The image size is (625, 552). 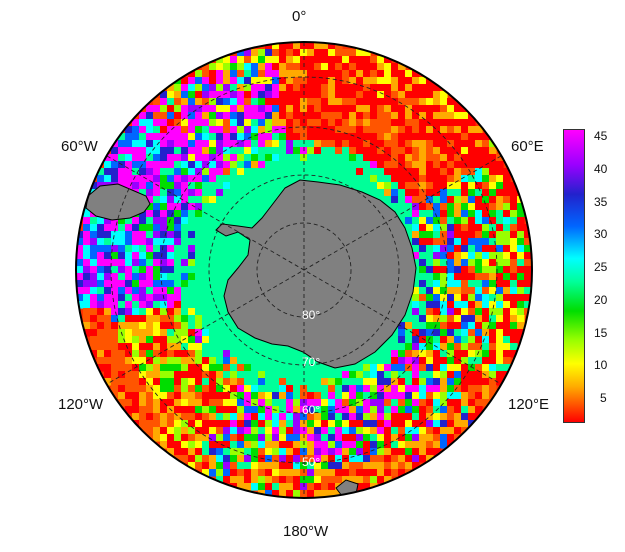 I want to click on antarctica-landmass, so click(x=316, y=274).